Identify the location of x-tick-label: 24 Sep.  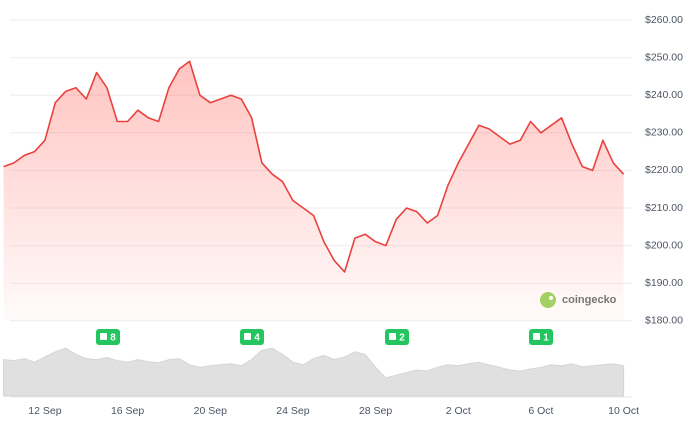
(292, 411).